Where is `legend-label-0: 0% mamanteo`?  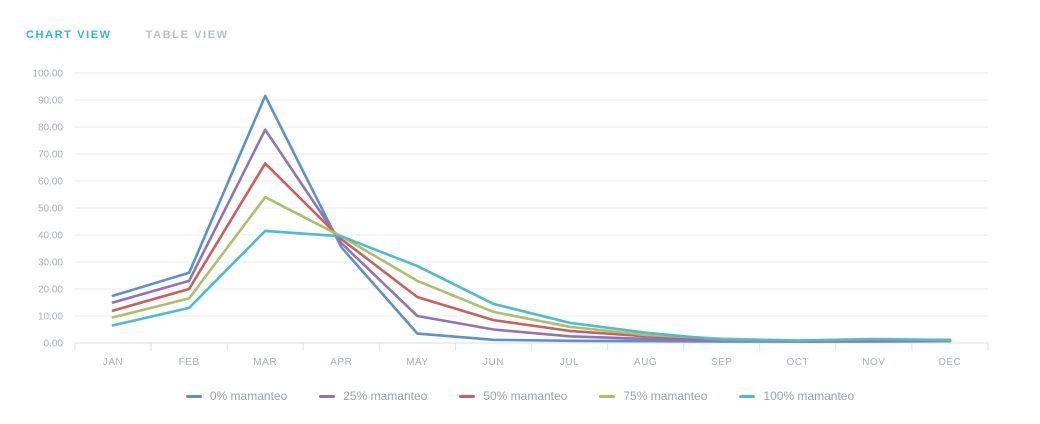 legend-label-0: 0% mamanteo is located at coordinates (248, 396).